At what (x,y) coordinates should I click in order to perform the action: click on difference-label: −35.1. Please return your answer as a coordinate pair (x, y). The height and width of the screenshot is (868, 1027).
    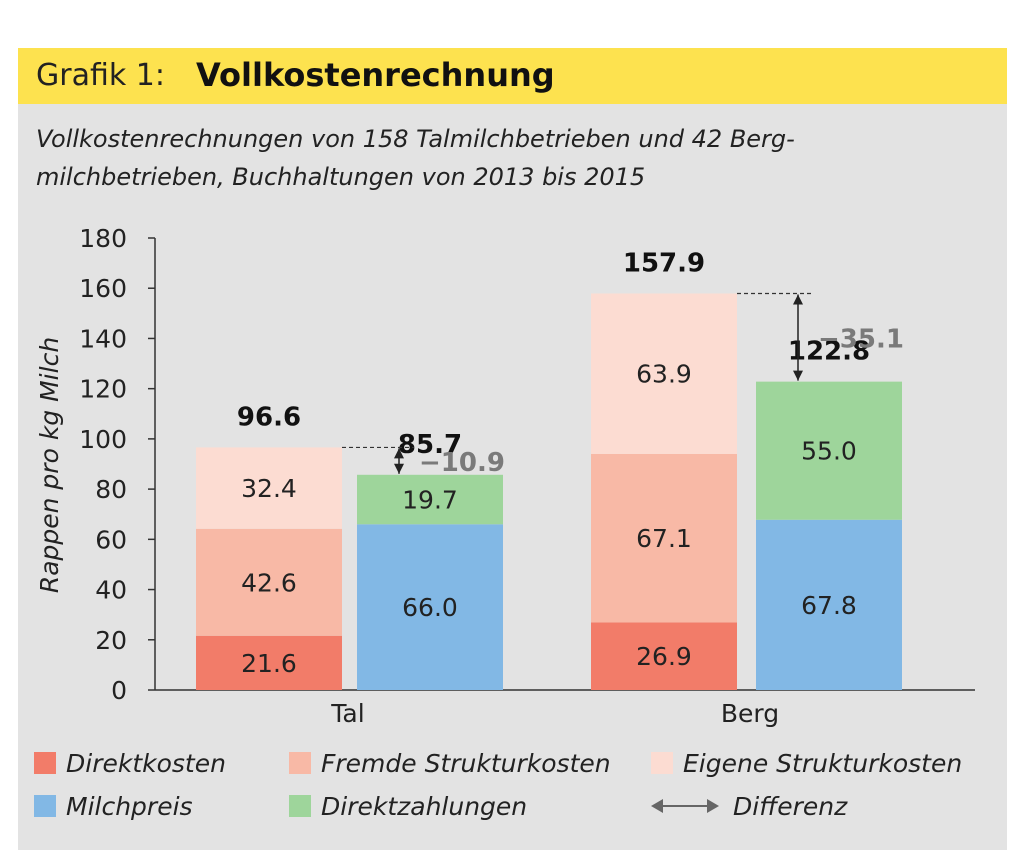
    Looking at the image, I should click on (861, 340).